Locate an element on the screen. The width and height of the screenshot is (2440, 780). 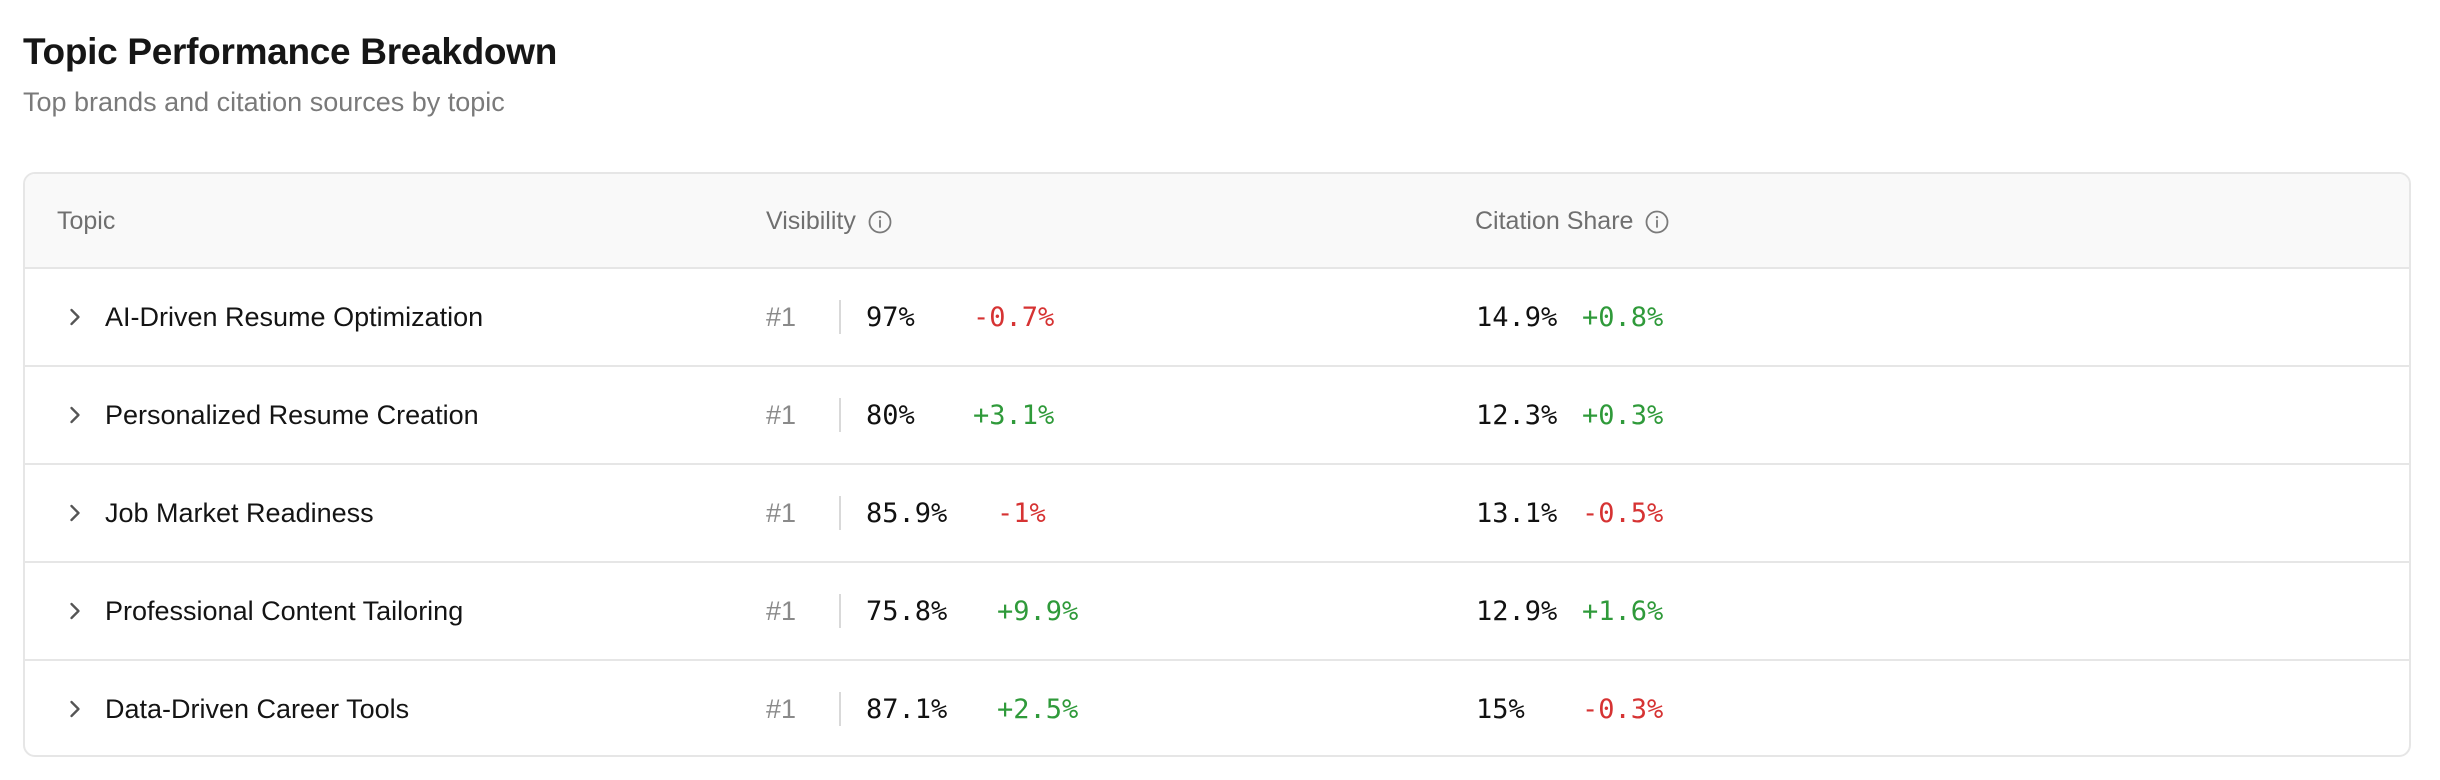
visibility-value: 80% is located at coordinates (890, 415).